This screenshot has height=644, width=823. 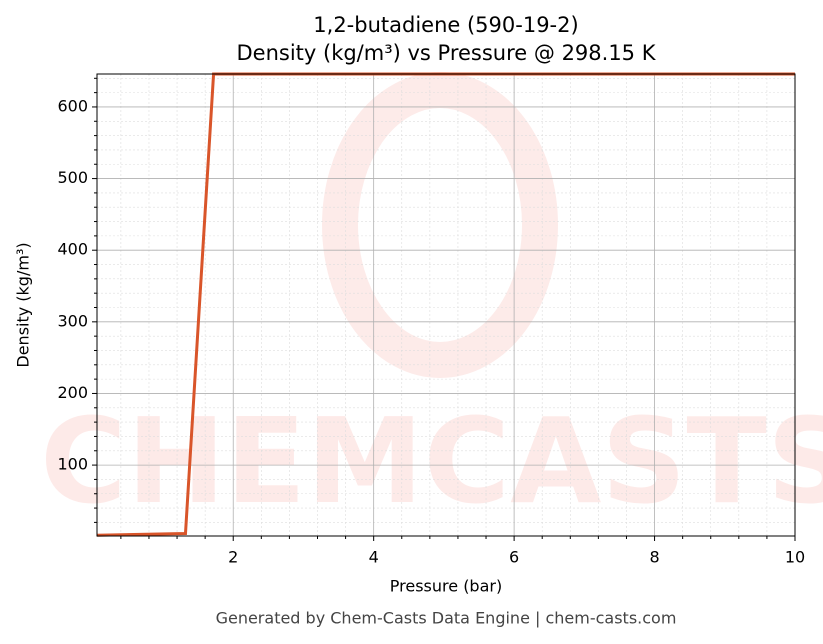 What do you see at coordinates (72, 392) in the screenshot?
I see `y-tick-label: 200` at bounding box center [72, 392].